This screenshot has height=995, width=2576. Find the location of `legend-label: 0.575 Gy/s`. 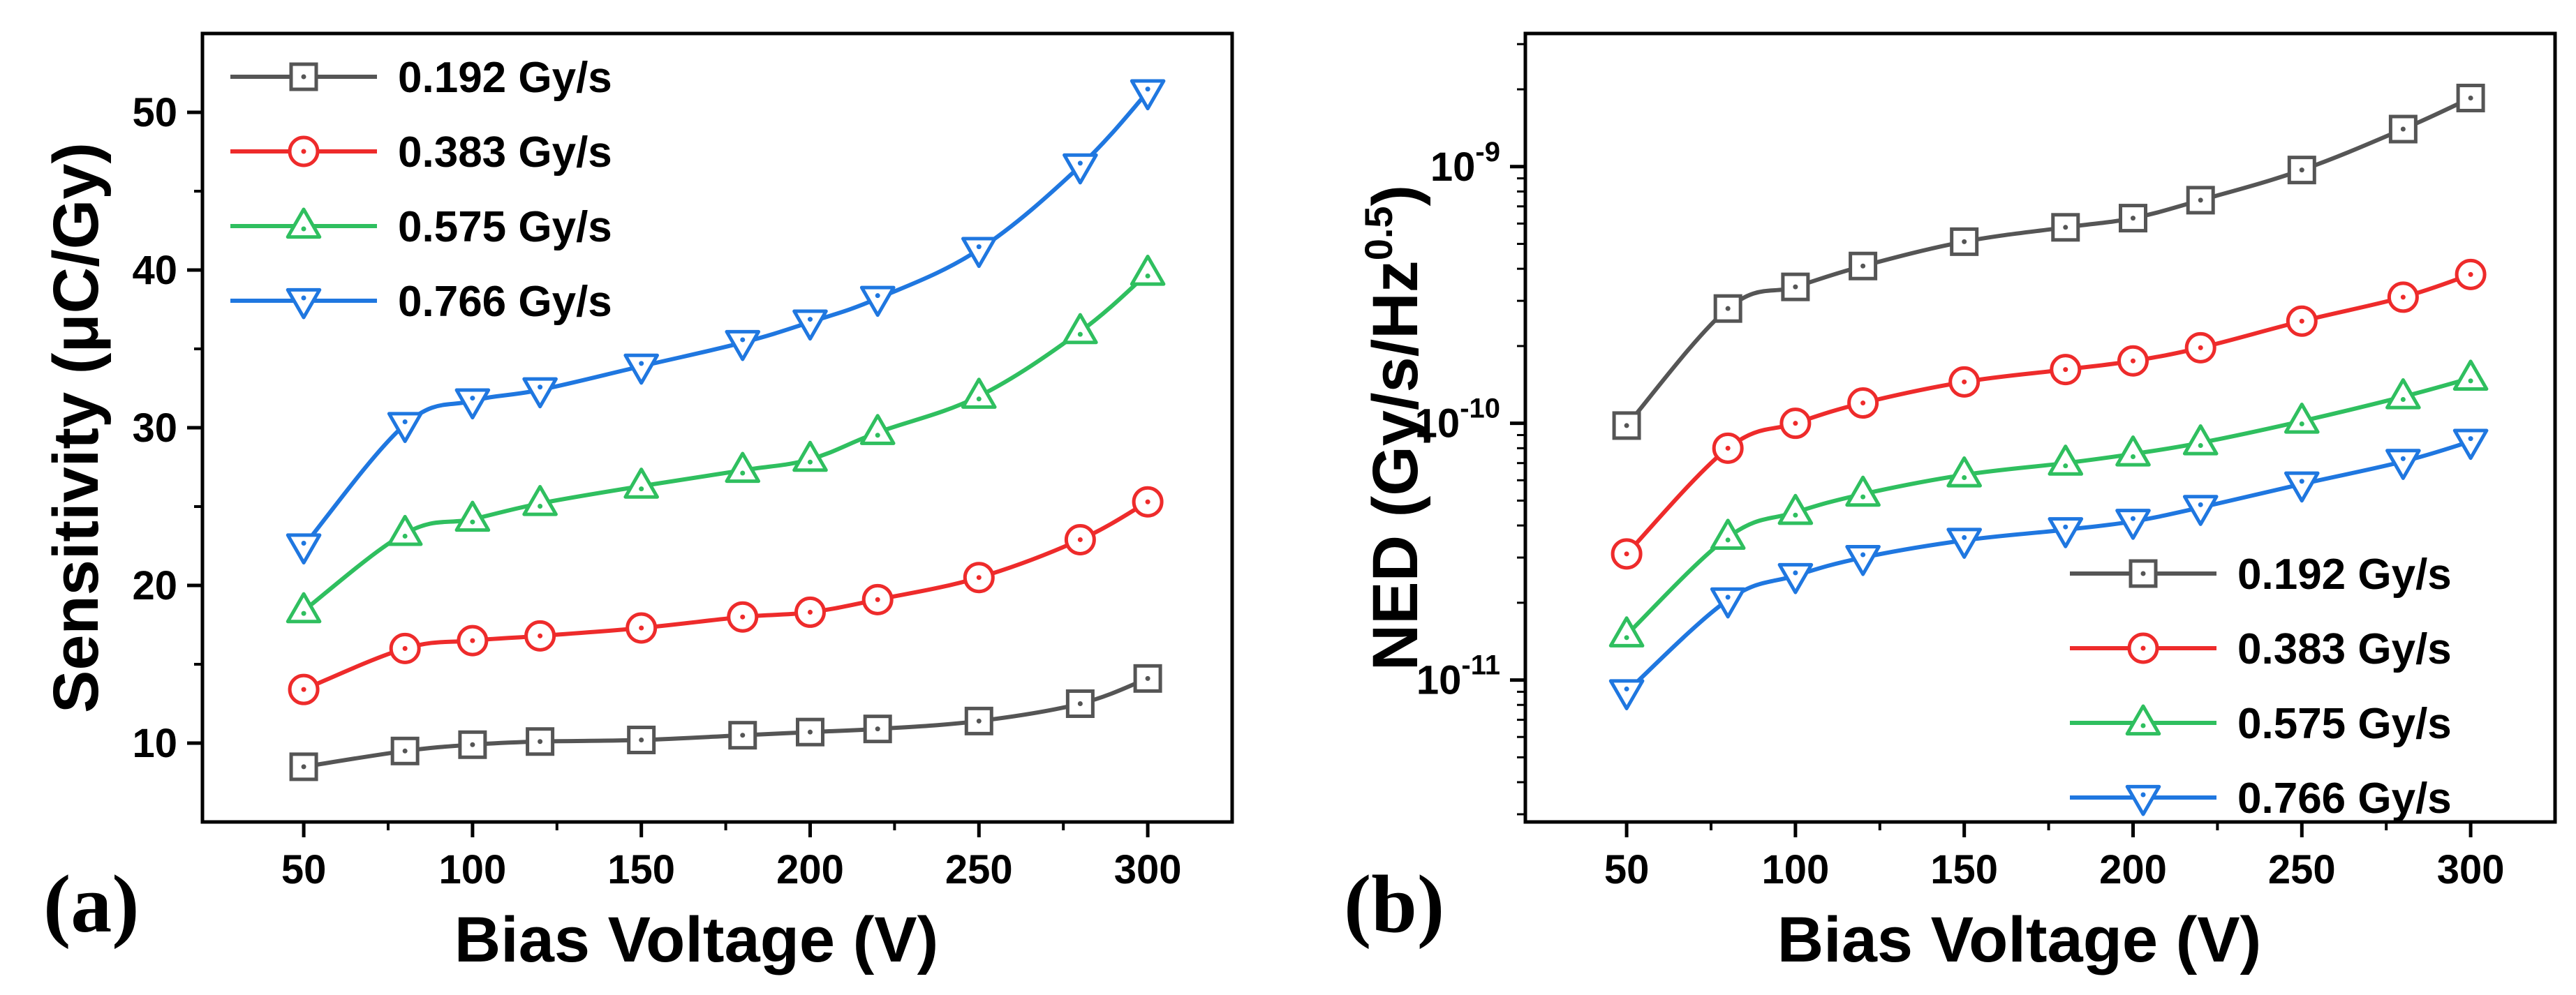

legend-label: 0.575 Gy/s is located at coordinates (2344, 724).